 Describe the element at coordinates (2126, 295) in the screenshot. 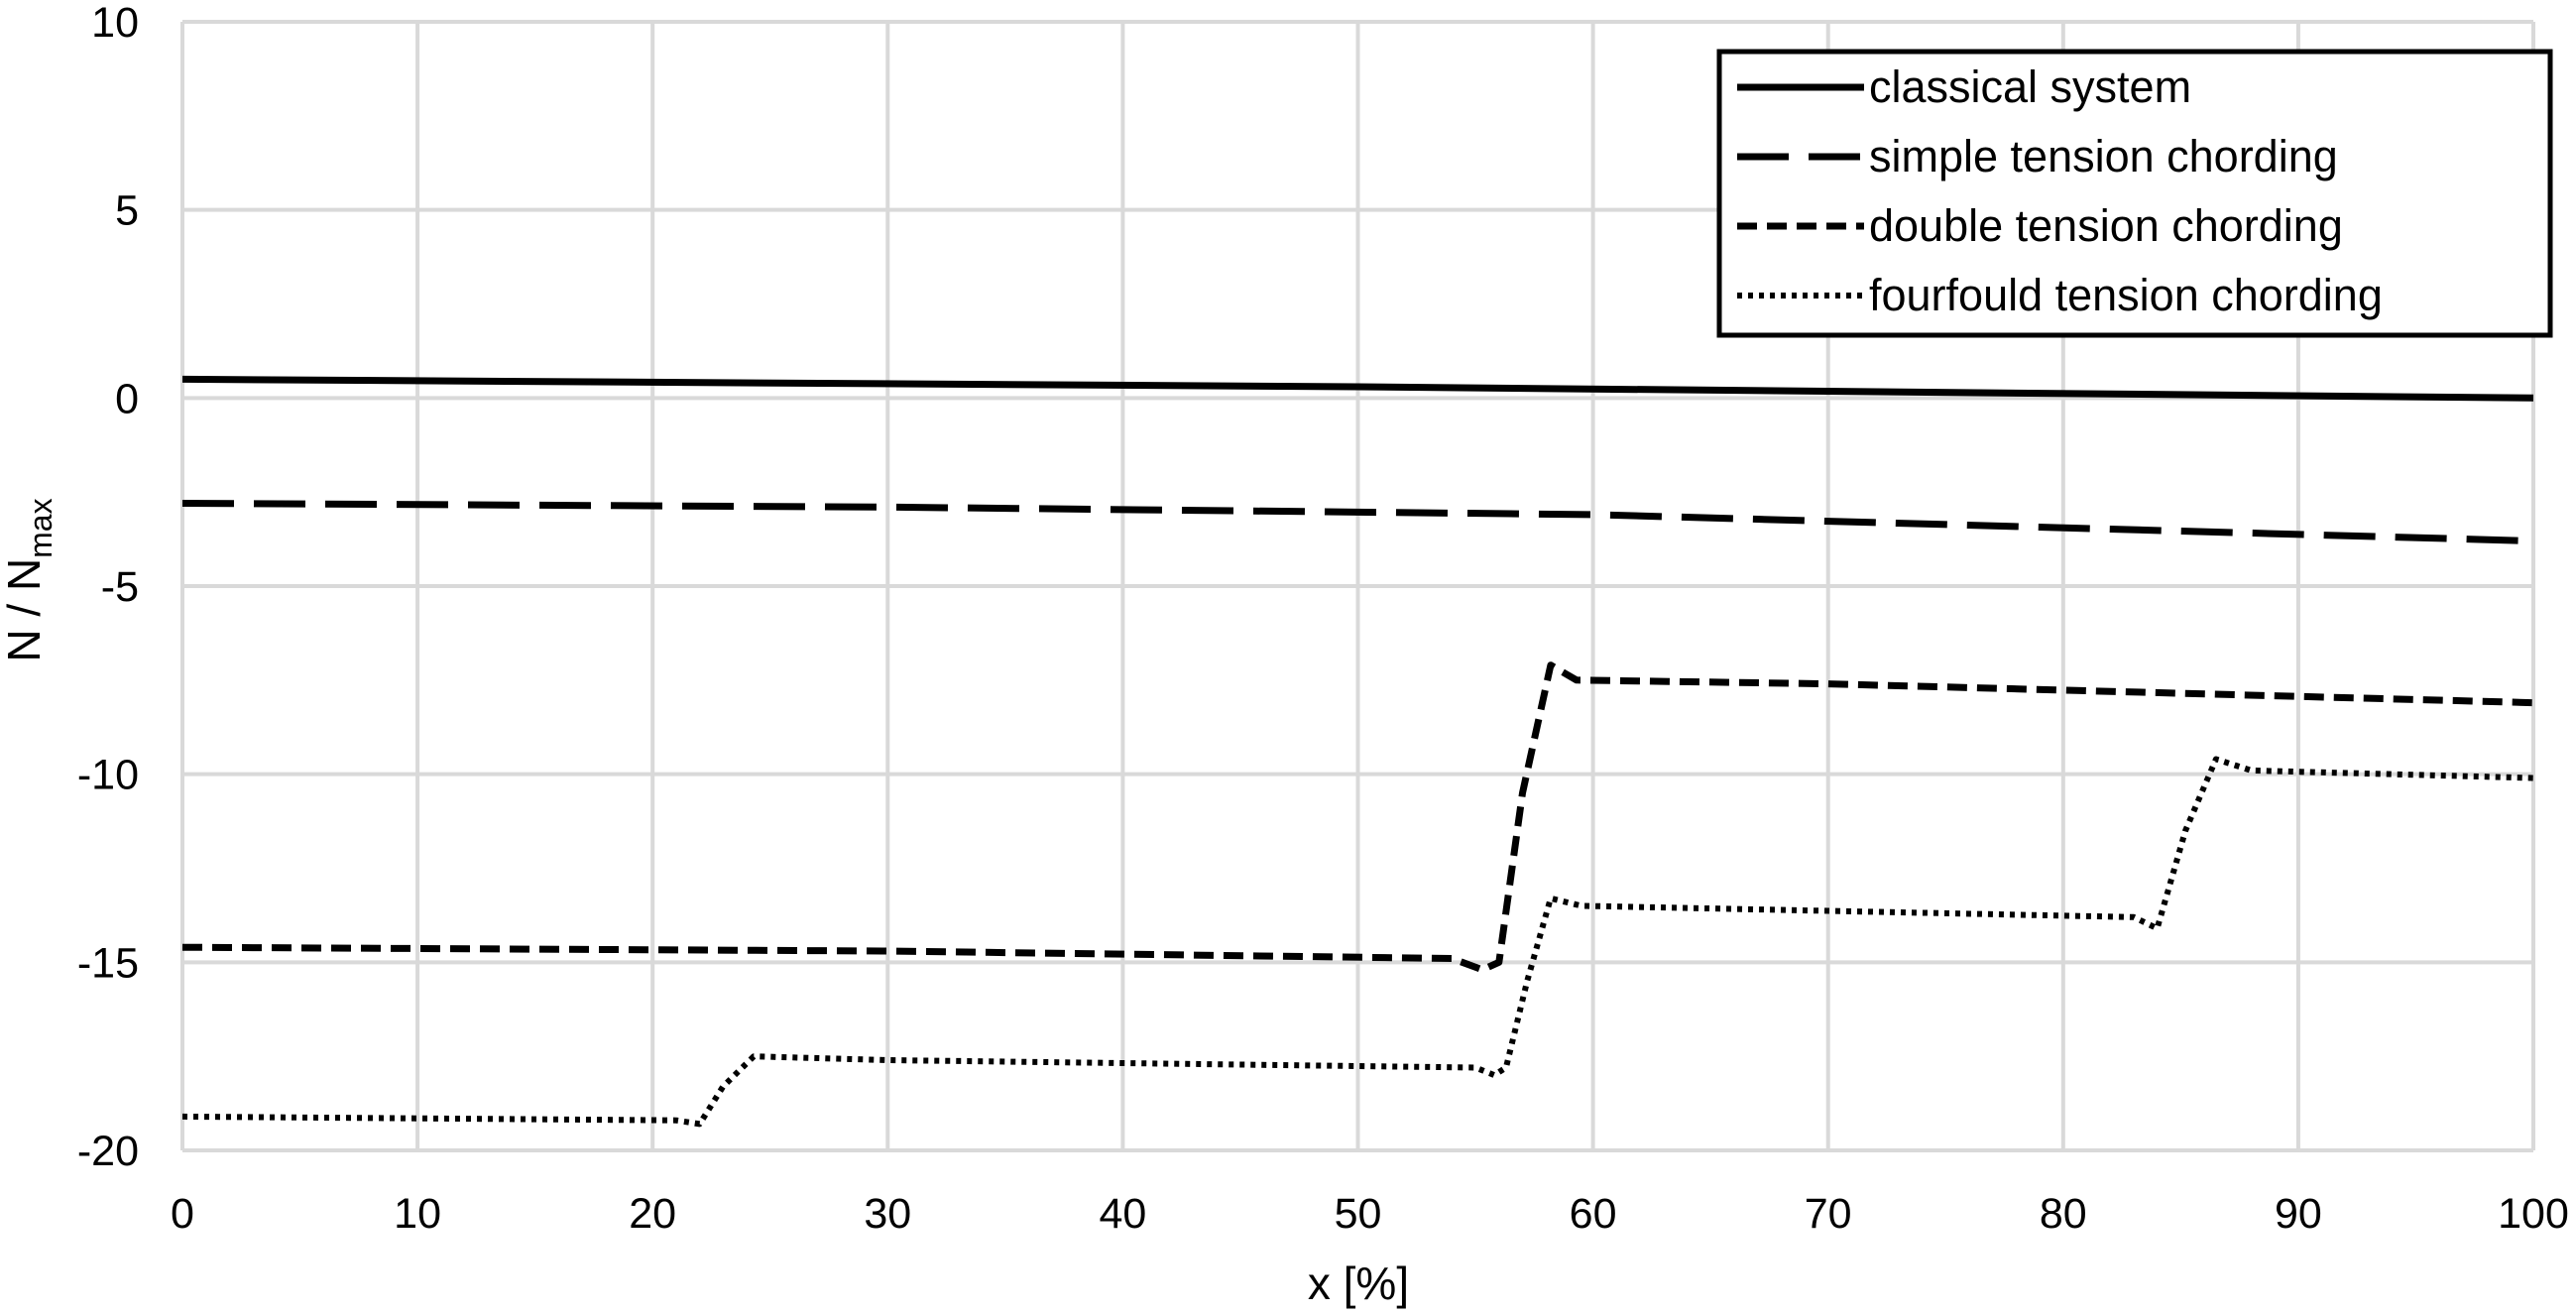

I see `legend-label-fourfould-tension-chording: fourfould tension chording` at that location.